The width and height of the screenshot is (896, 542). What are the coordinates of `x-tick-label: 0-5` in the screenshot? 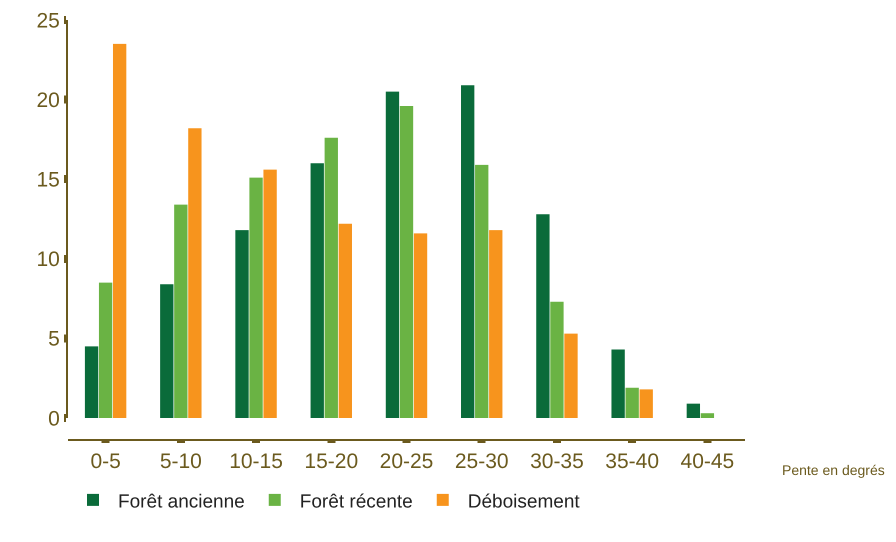 It's located at (105, 462).